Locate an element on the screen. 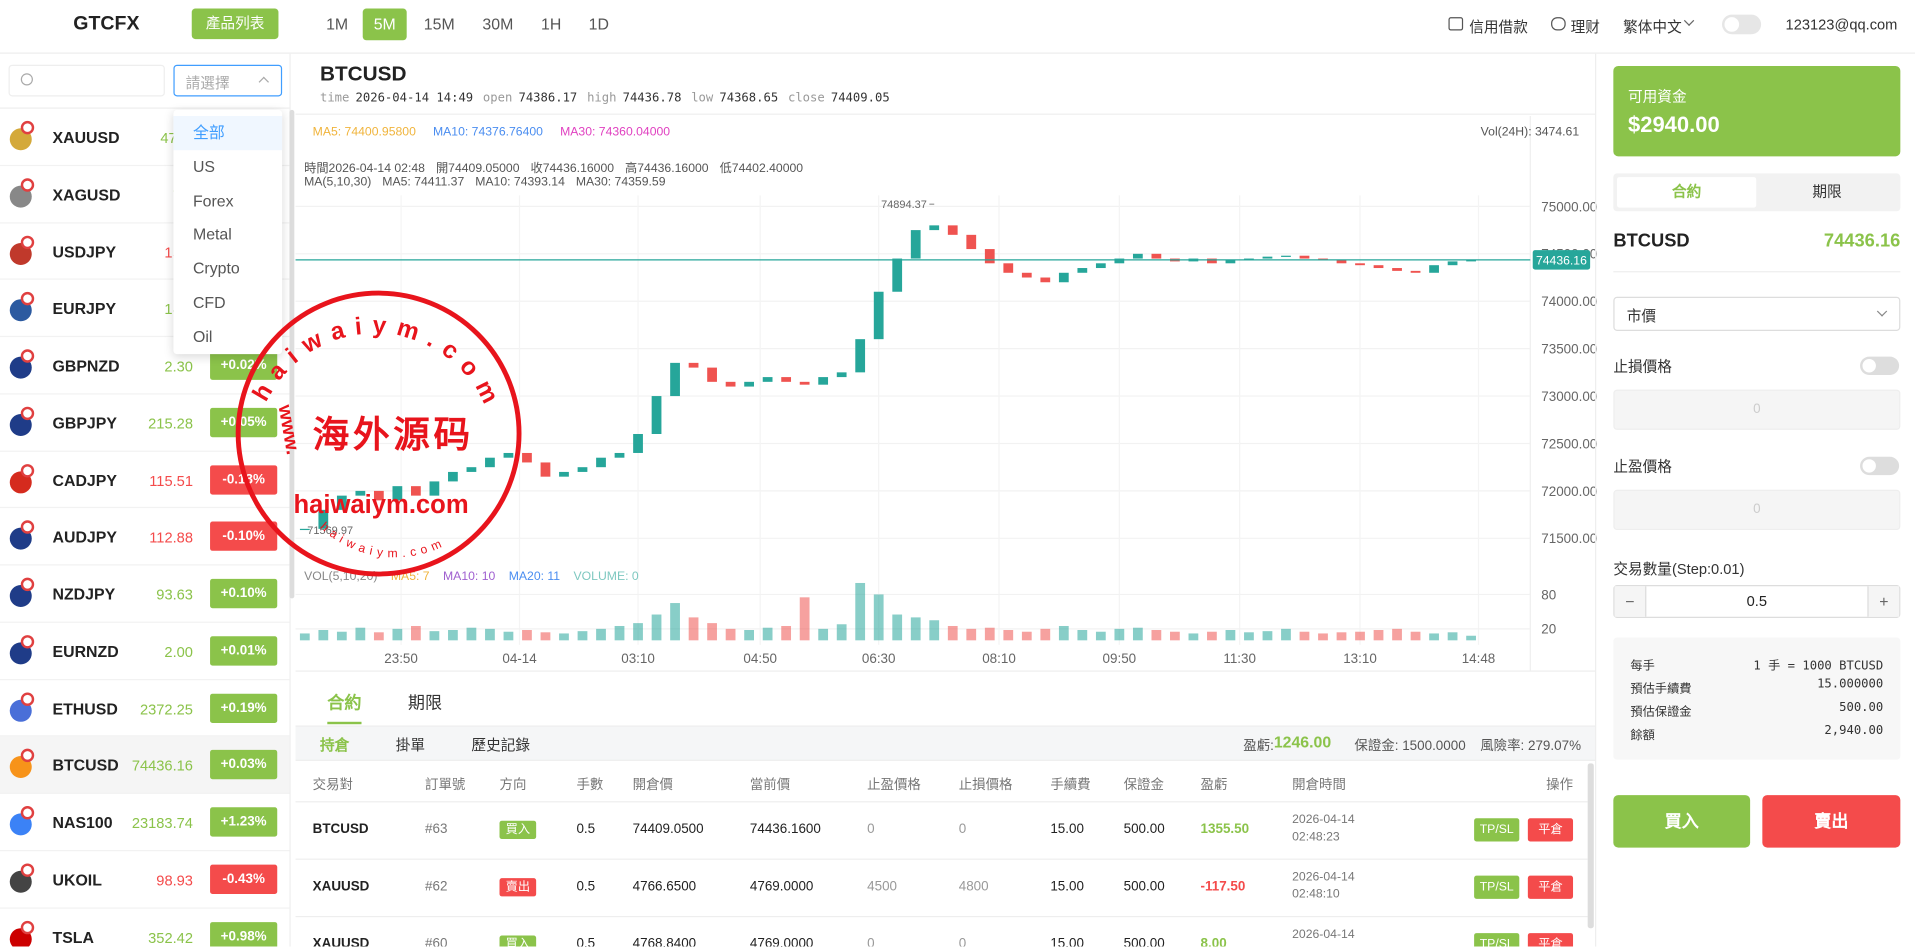 Image resolution: width=1915 pixels, height=947 pixels. sell-button: 賣出 is located at coordinates (1831, 821).